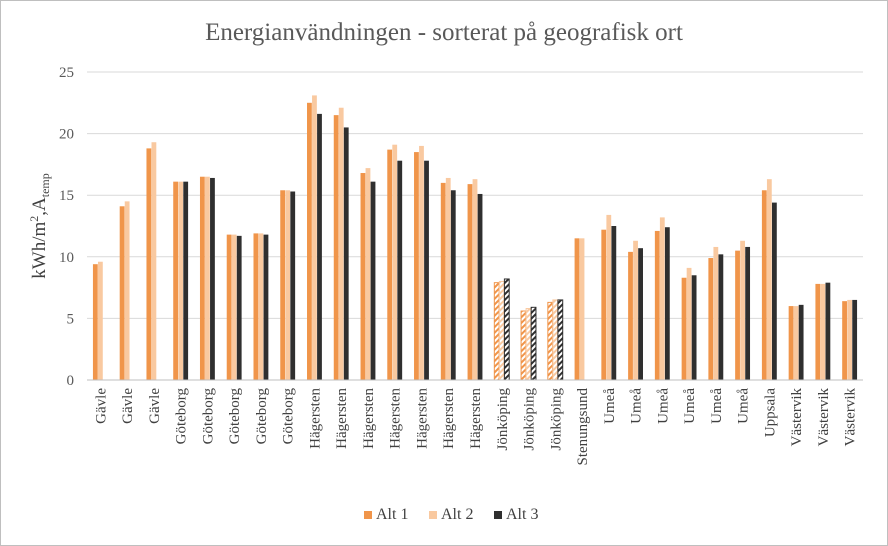 The height and width of the screenshot is (546, 888). Describe the element at coordinates (66, 227) in the screenshot. I see `y-axis-ticks: 0 5 10 15 20 25` at that location.